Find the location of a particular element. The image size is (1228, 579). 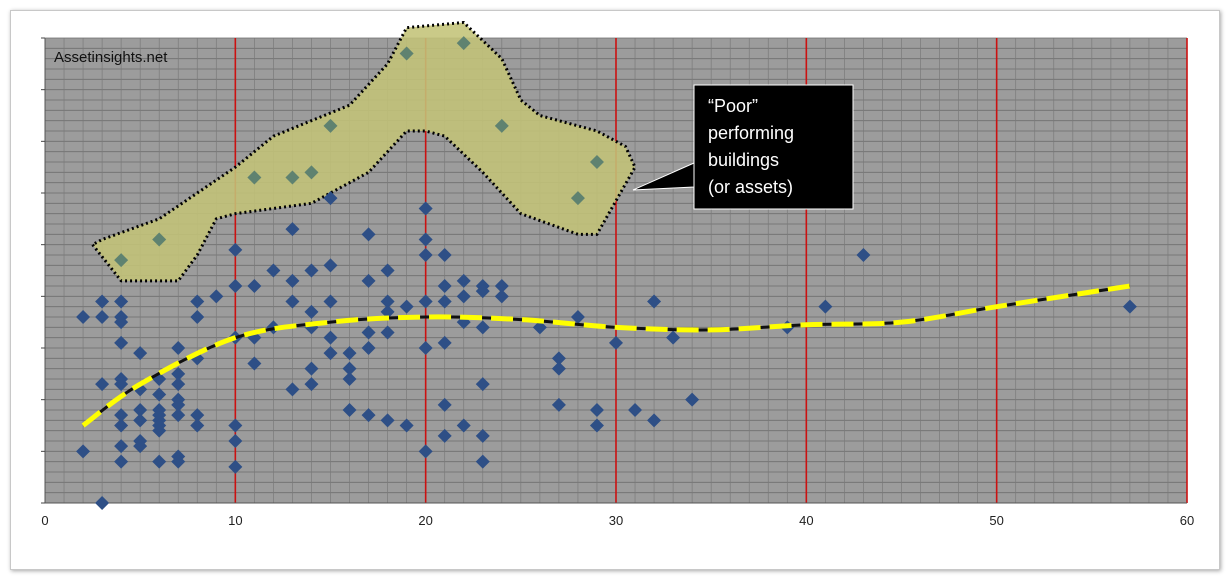

callout-line: performing is located at coordinates (751, 133).